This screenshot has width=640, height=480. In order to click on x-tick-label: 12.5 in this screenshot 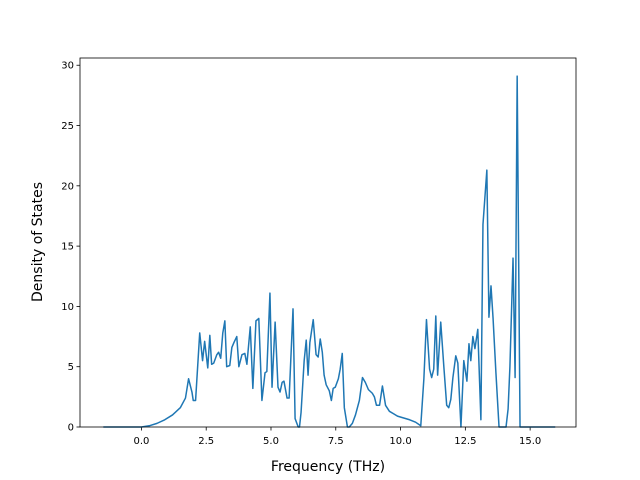, I will do `click(465, 441)`.